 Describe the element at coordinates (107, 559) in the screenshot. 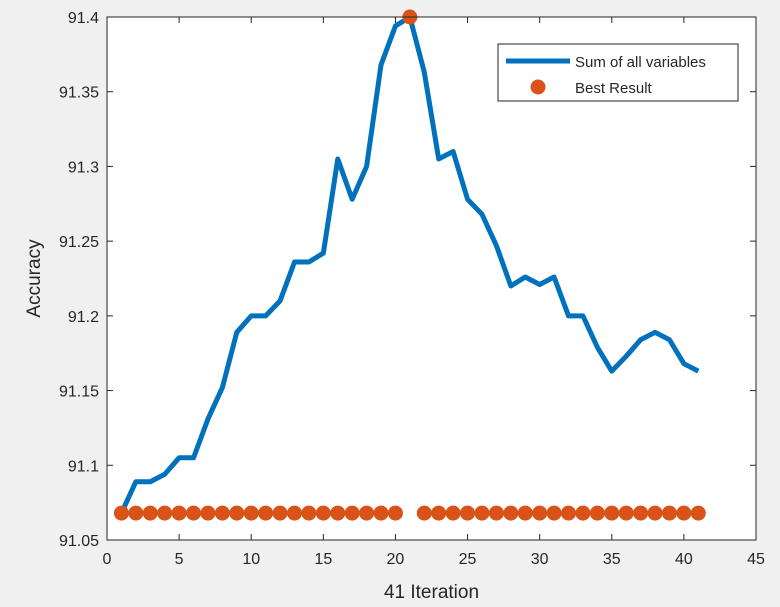

I see `x-tick-label: 0` at that location.